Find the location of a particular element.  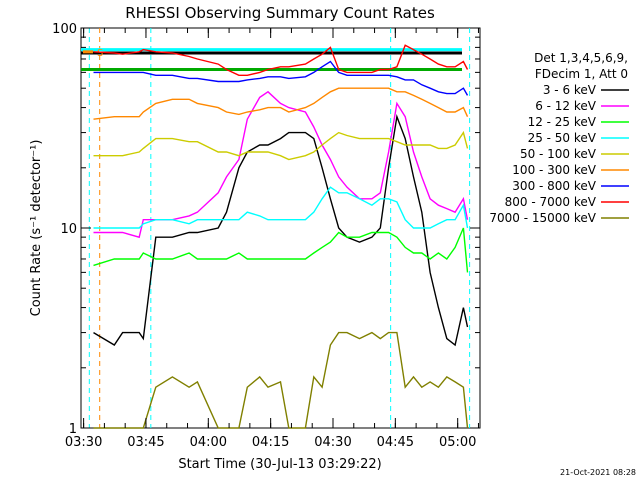

x-tick-label: 04:45 is located at coordinates (395, 442).